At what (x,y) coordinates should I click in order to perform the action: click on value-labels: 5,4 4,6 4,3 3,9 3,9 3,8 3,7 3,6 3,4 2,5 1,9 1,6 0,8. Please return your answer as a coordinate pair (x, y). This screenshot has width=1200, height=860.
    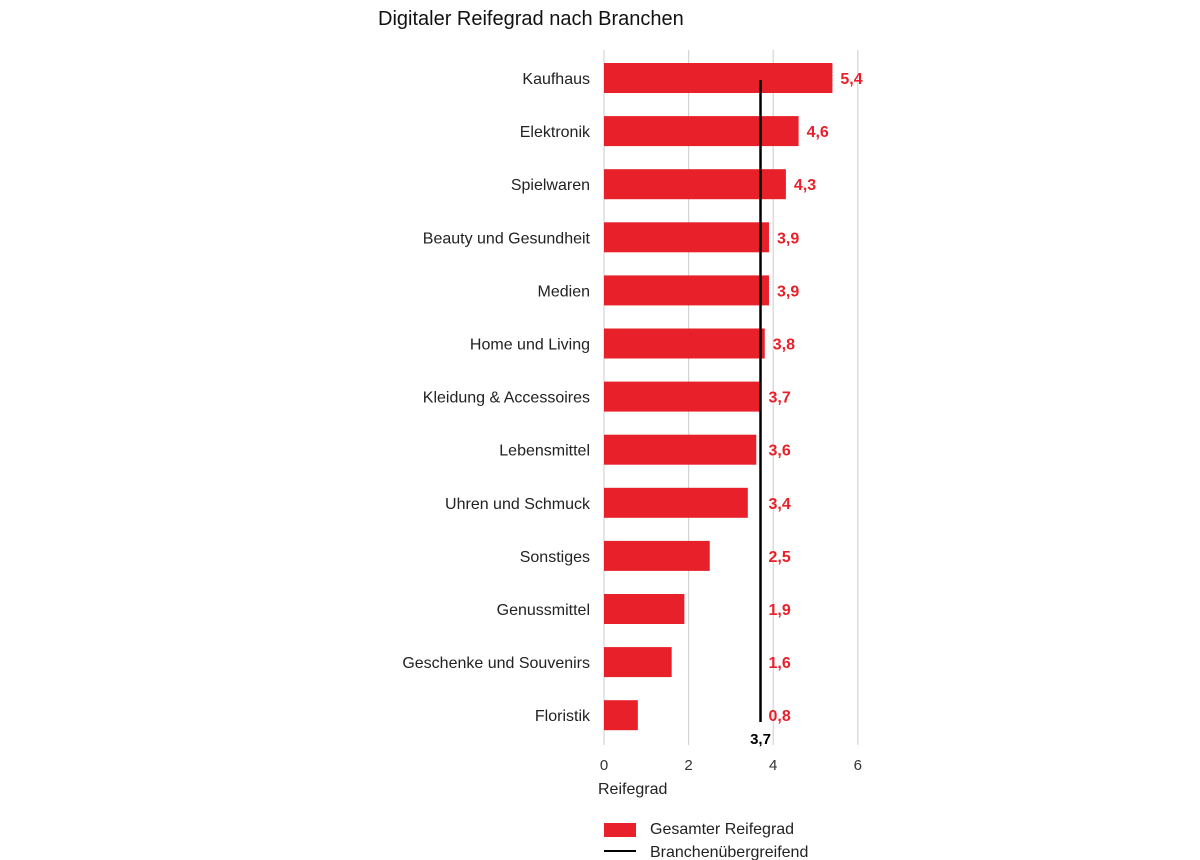
    Looking at the image, I should click on (816, 398).